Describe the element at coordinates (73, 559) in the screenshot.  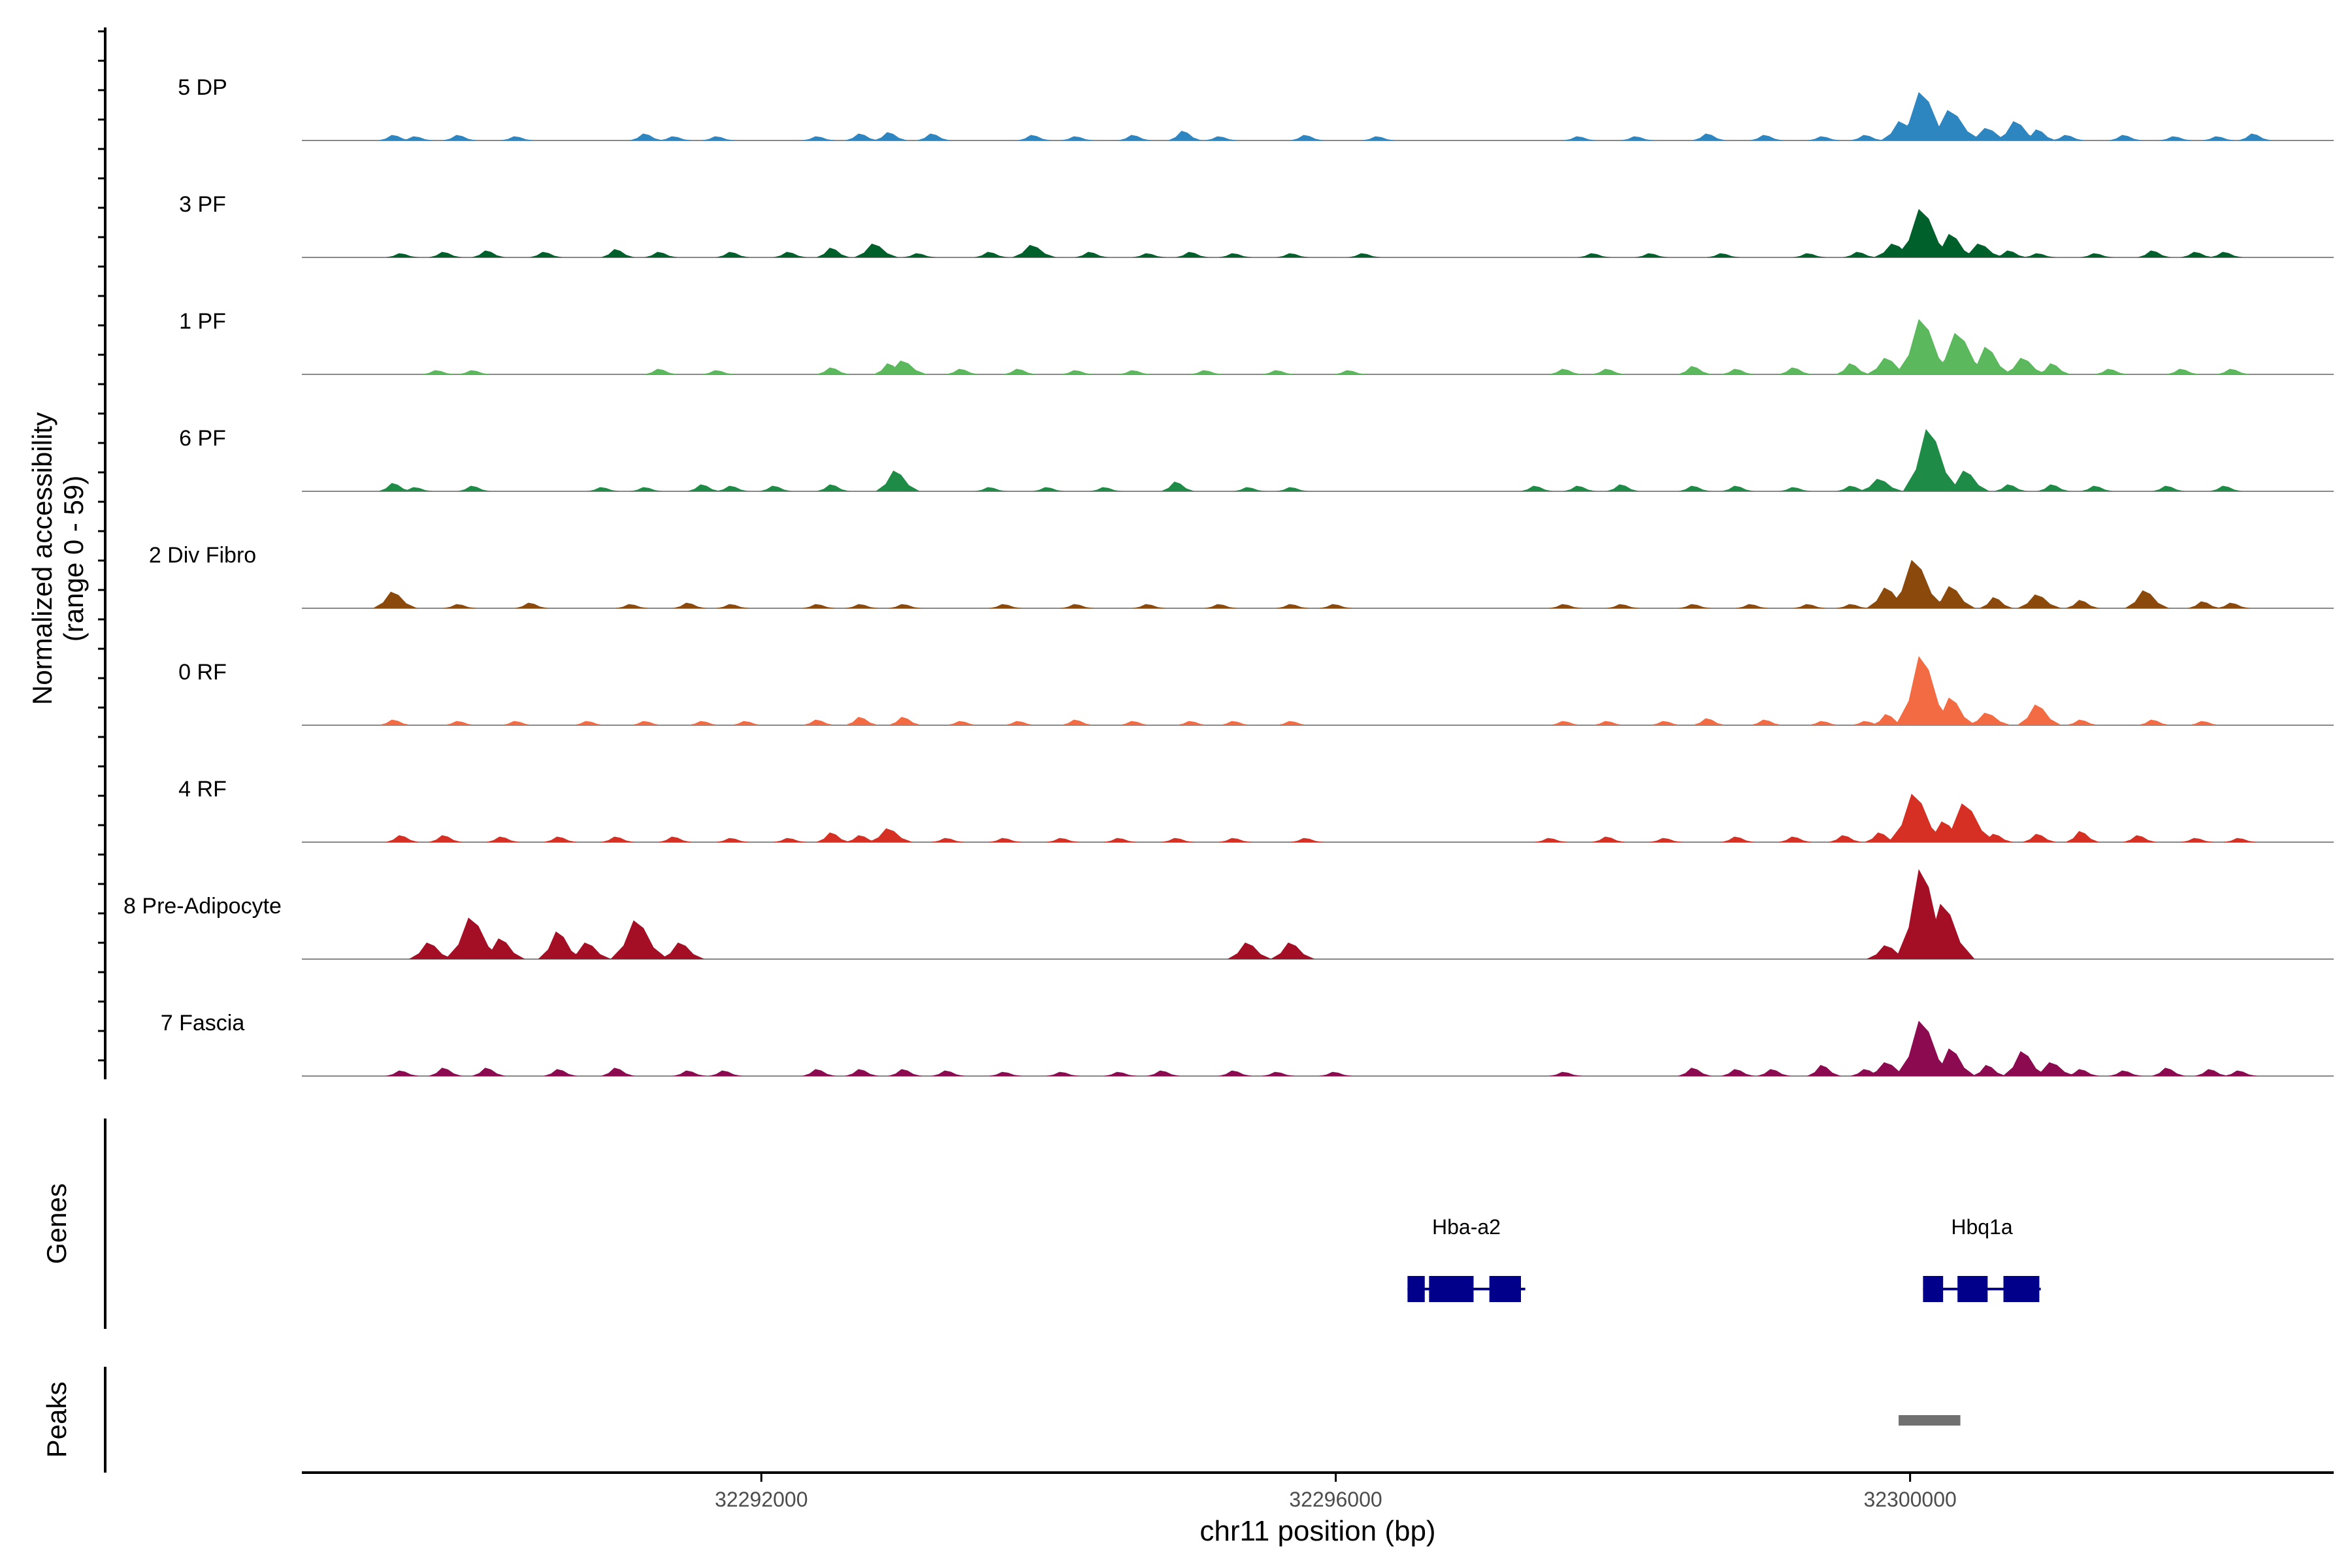
I see `y-axis-range-label: (range 0 - 59)` at that location.